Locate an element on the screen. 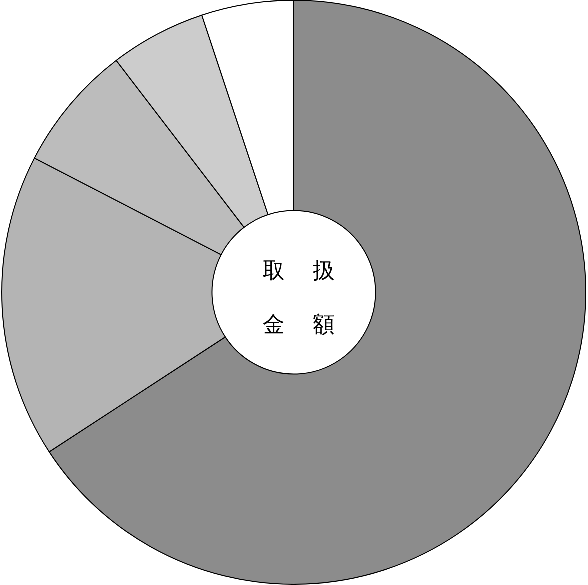  chart-title: 取扱金額 is located at coordinates (313, 297).